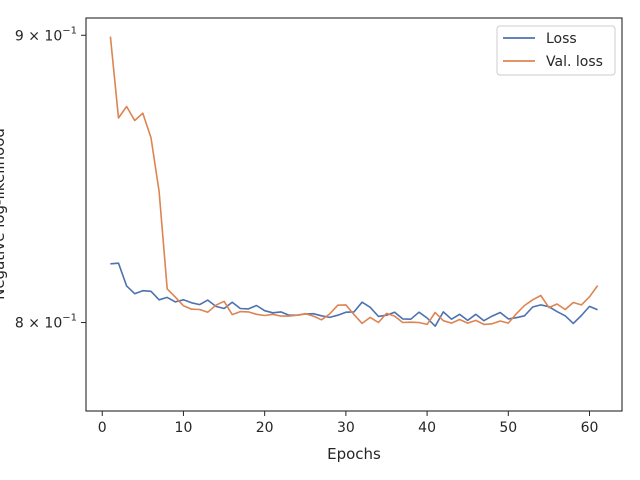  I want to click on y-tick-label: 8 × 10⁻¹, so click(46, 322).